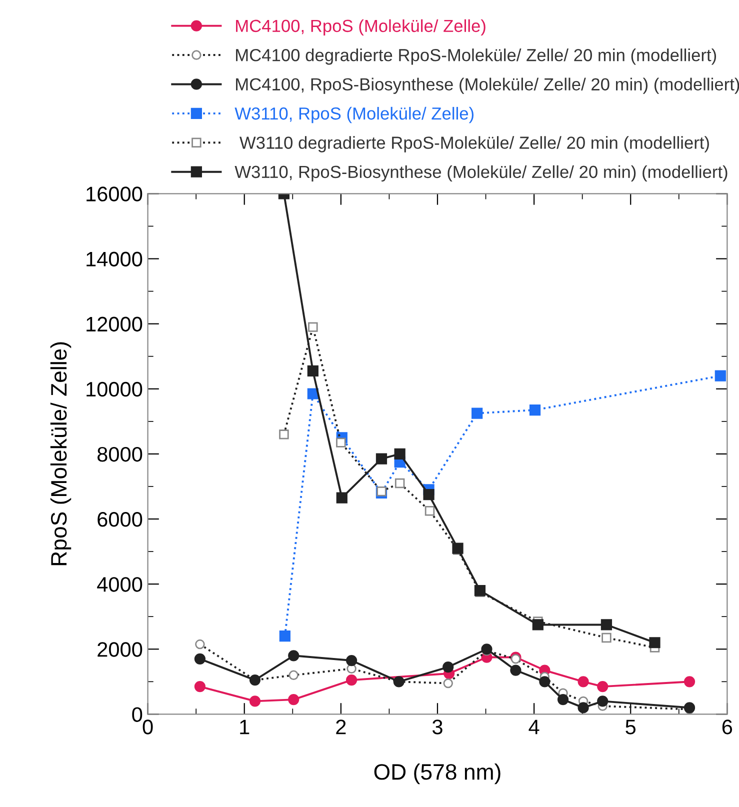 This screenshot has height=807, width=739. What do you see at coordinates (119, 584) in the screenshot?
I see `y-tick-label: 4000` at bounding box center [119, 584].